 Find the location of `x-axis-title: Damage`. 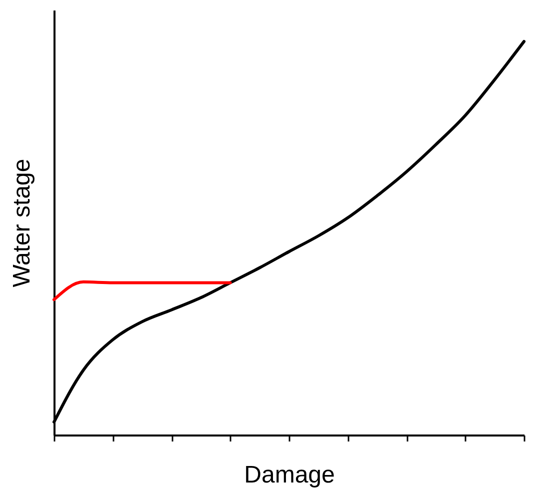

x-axis-title: Damage is located at coordinates (289, 475).